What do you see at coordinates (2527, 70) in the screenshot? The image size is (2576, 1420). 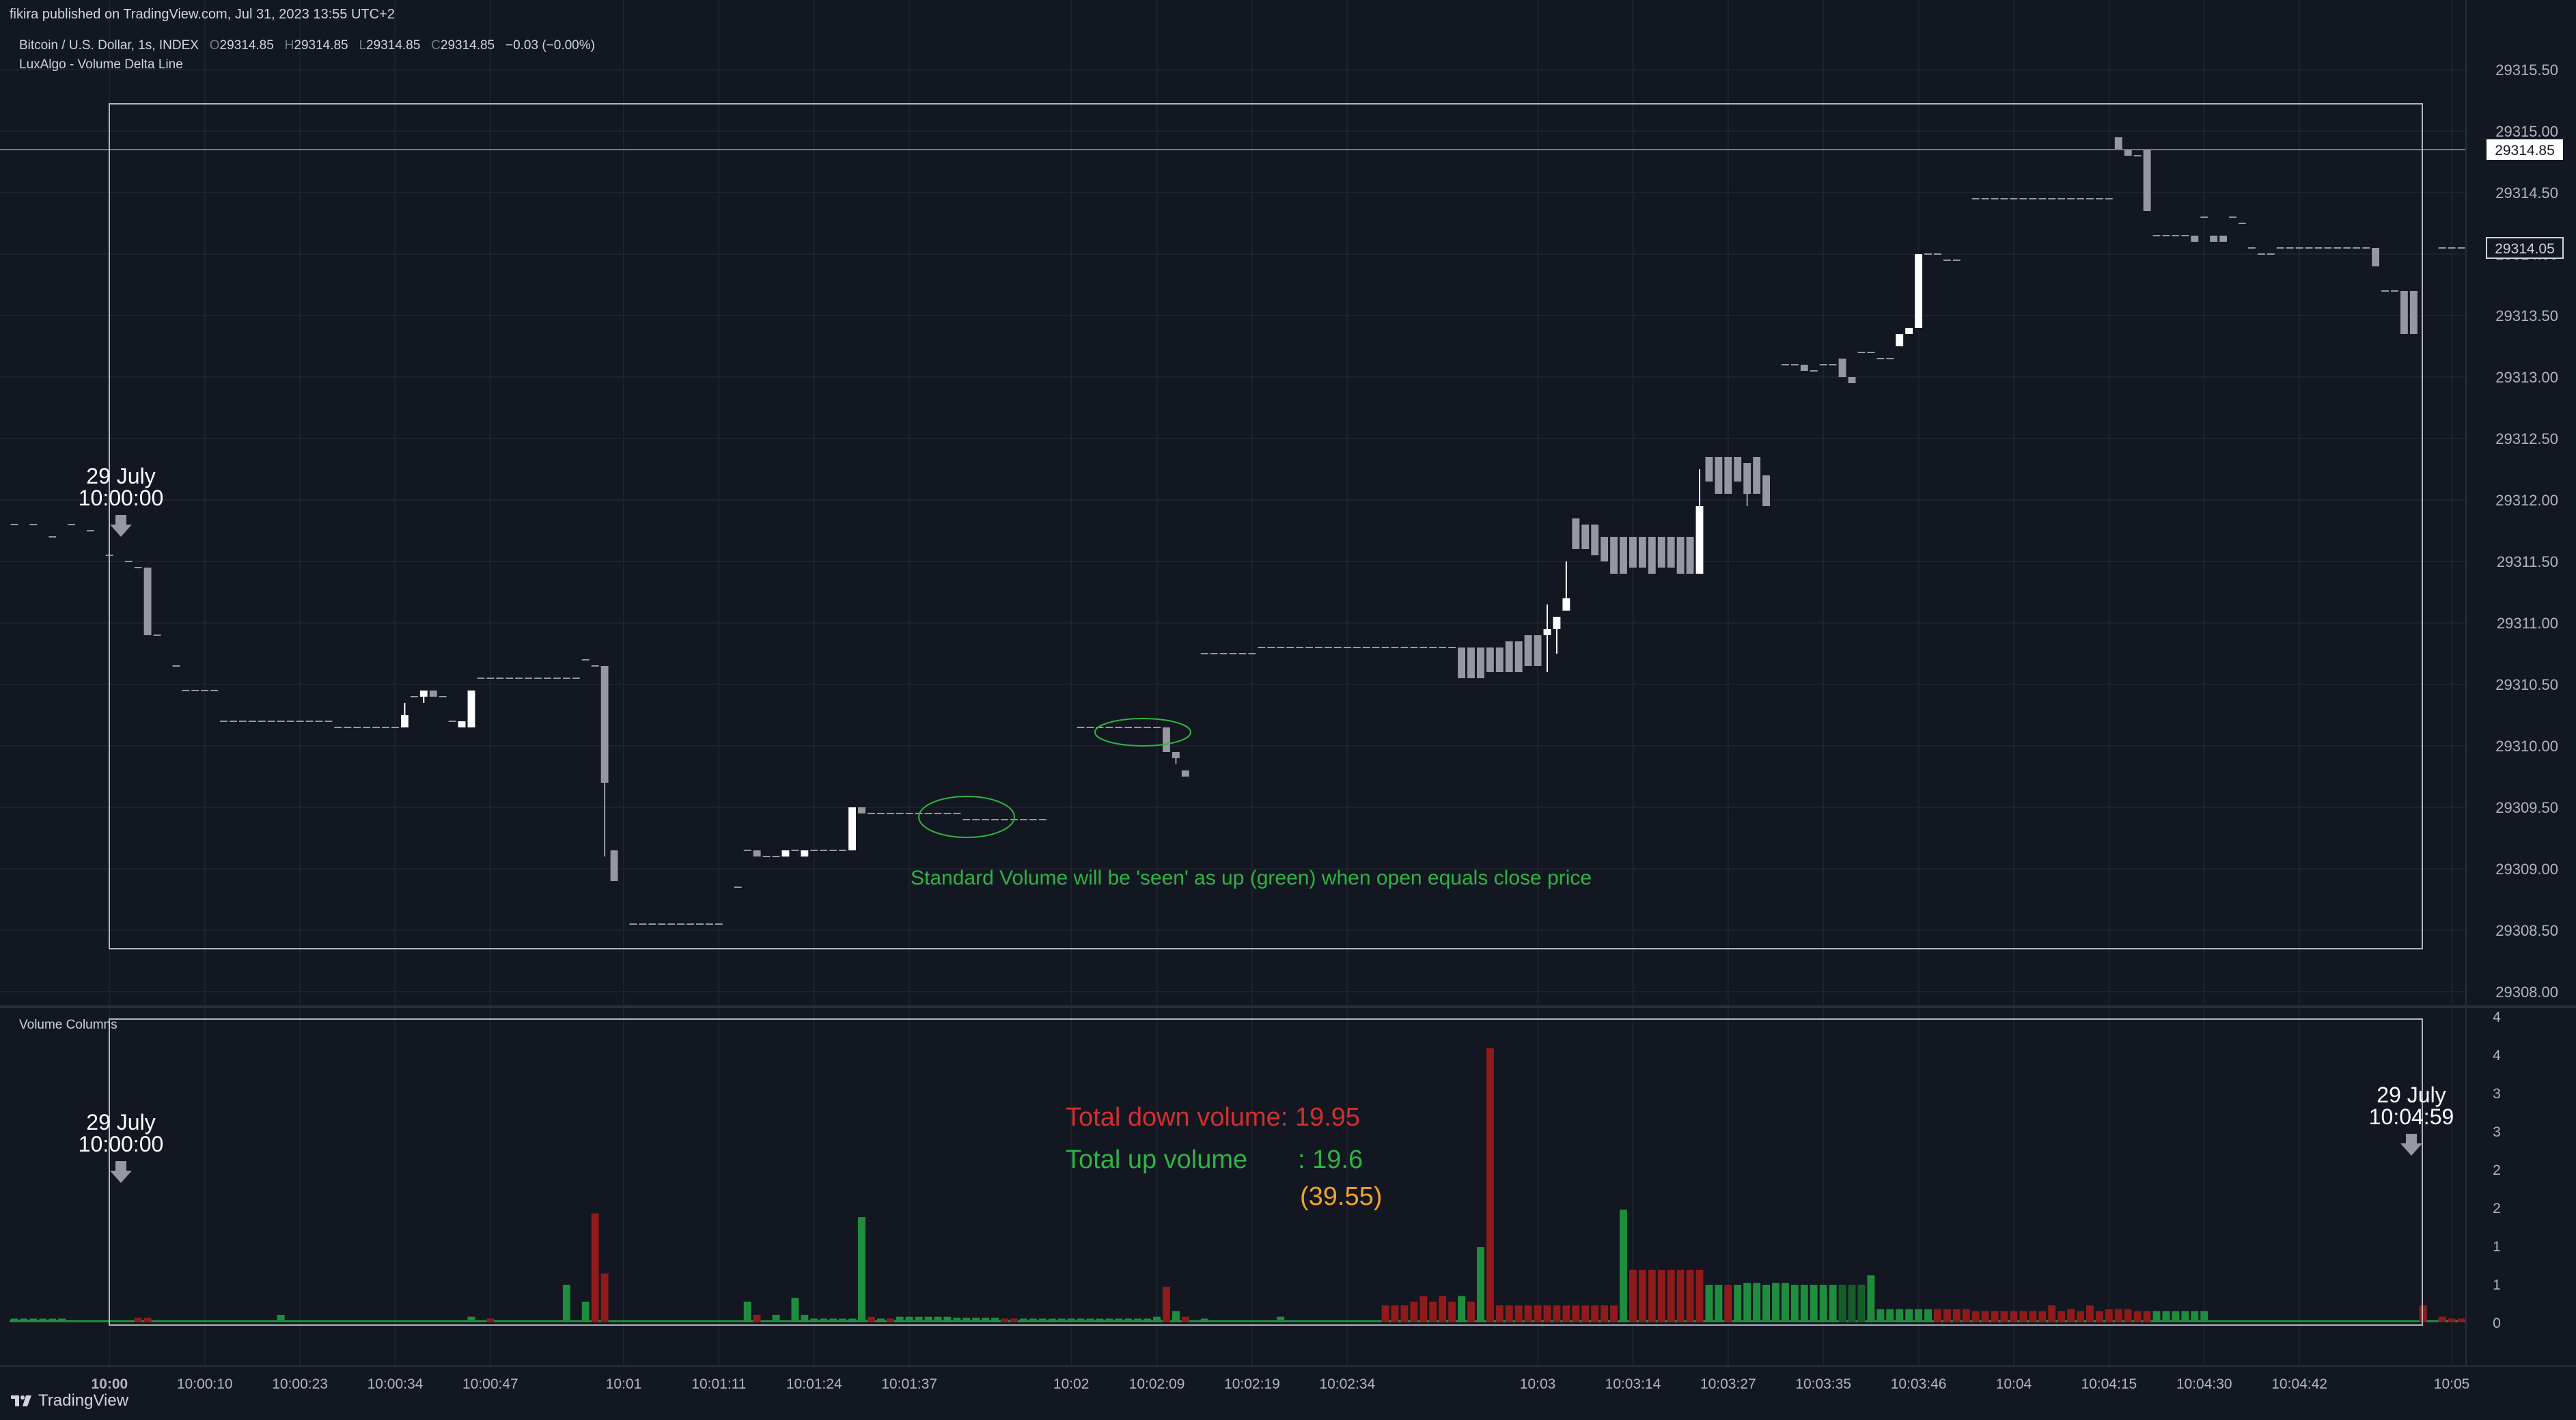 I see `price-tick-label: 29315.50` at bounding box center [2527, 70].